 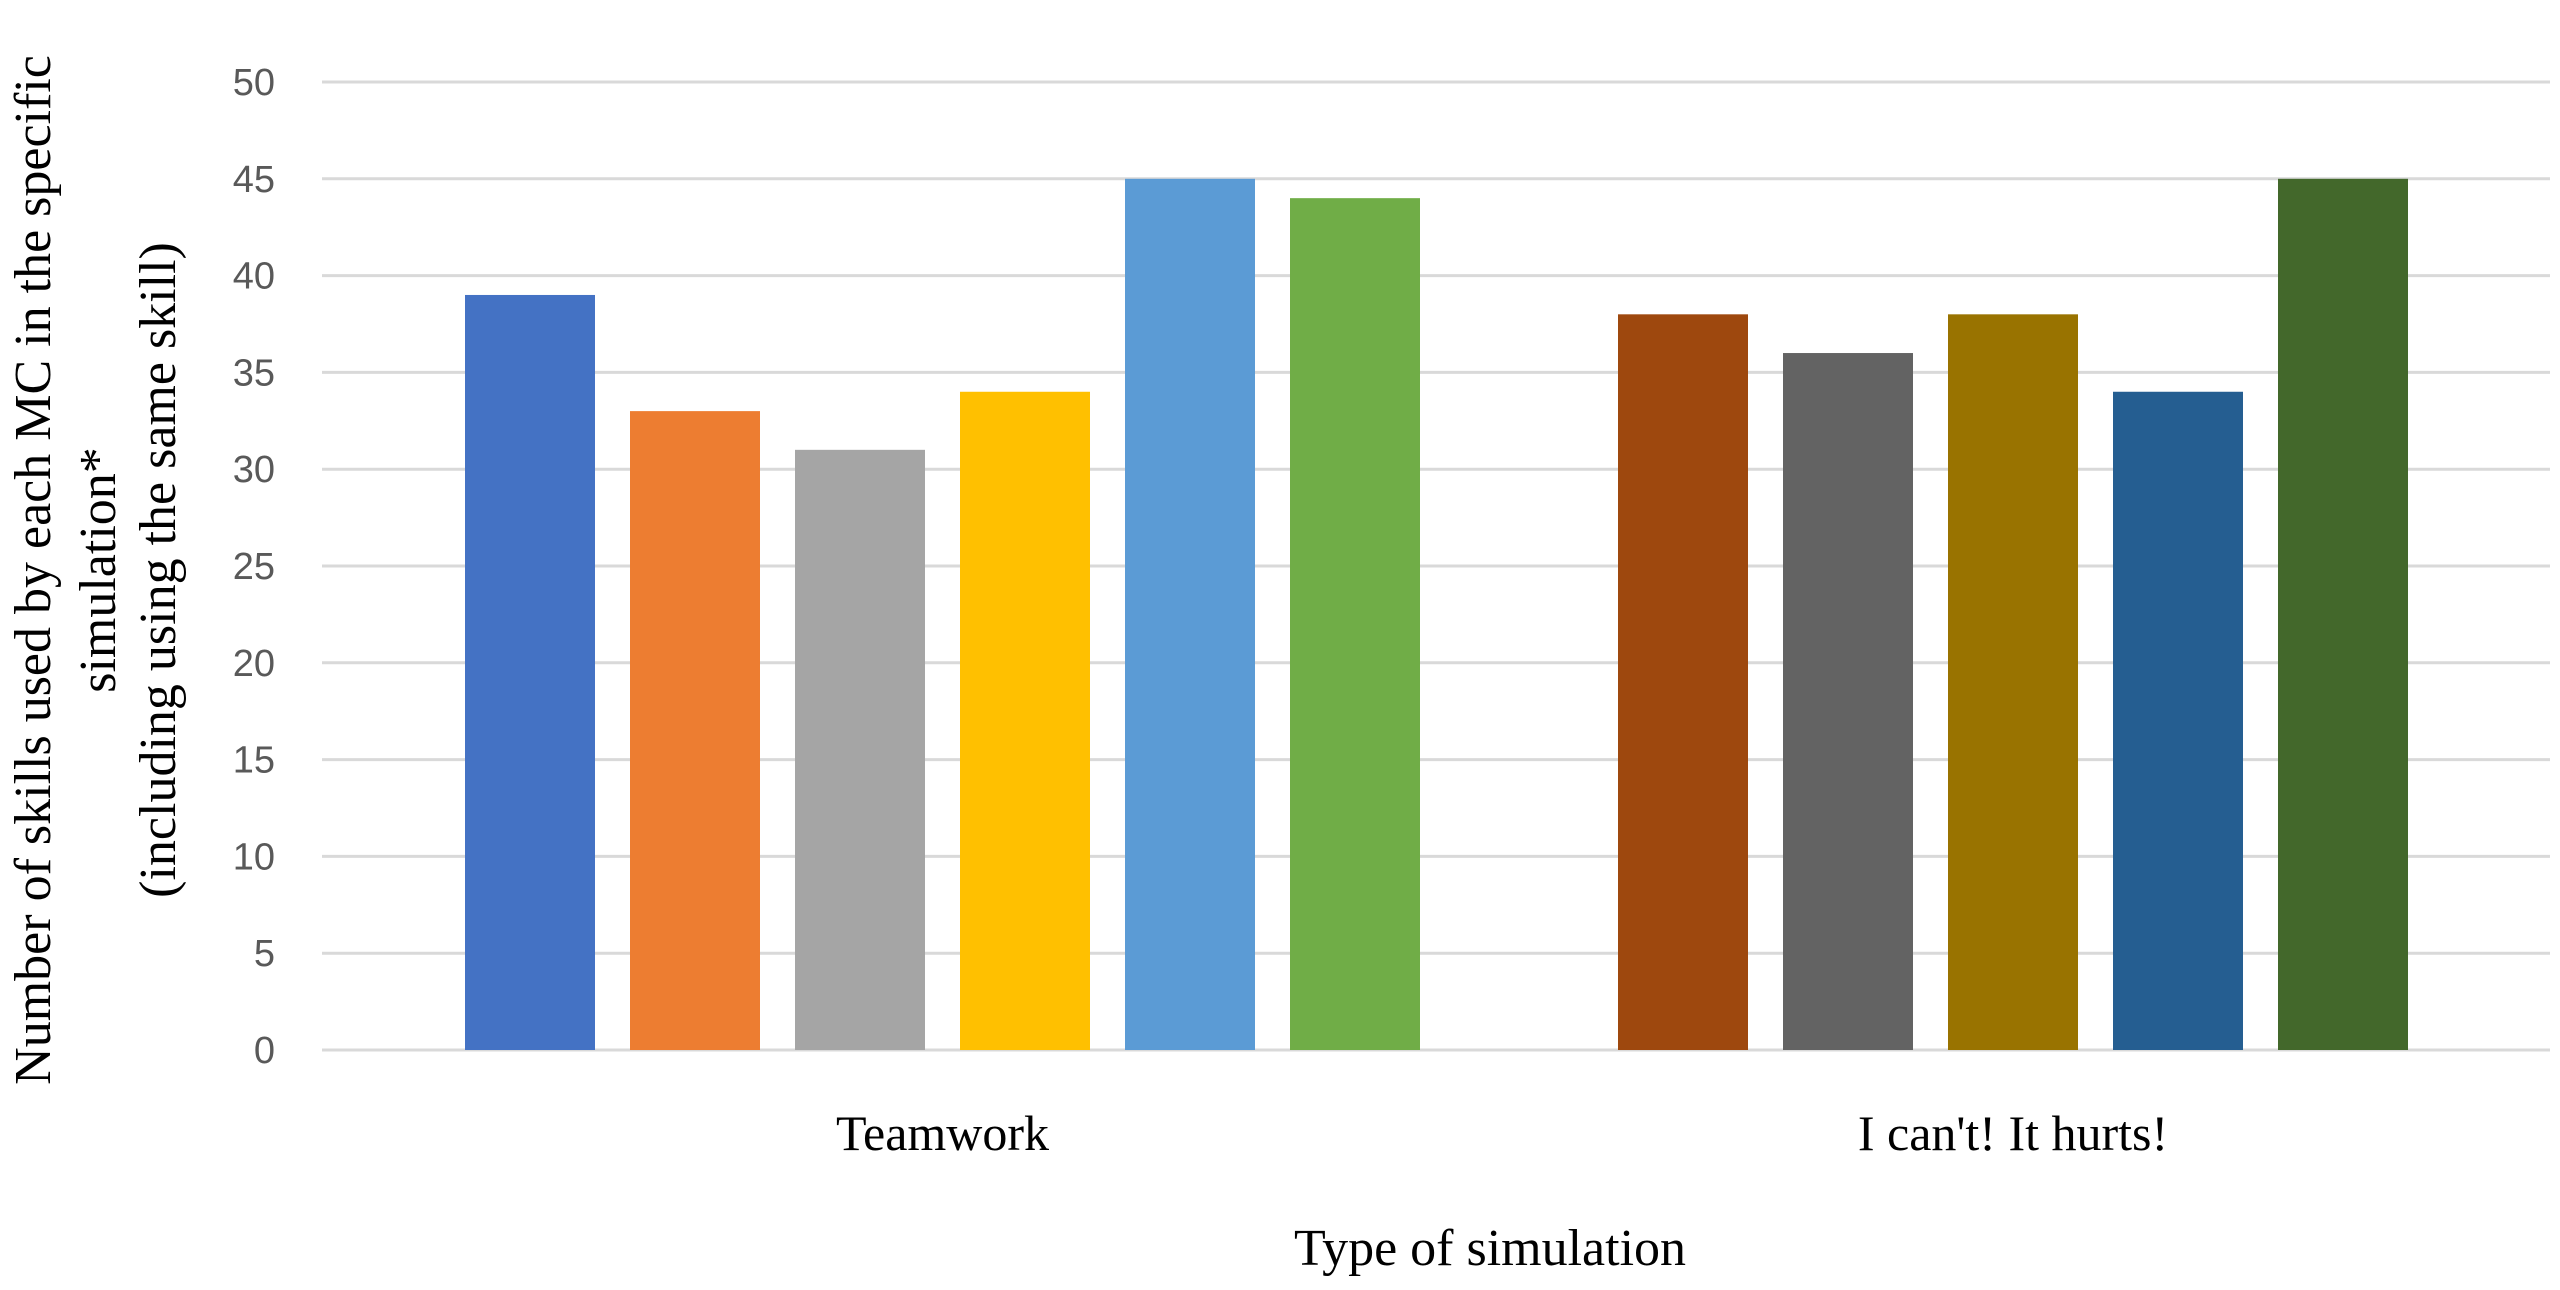 I want to click on y-tick-label: 15, so click(x=254, y=761).